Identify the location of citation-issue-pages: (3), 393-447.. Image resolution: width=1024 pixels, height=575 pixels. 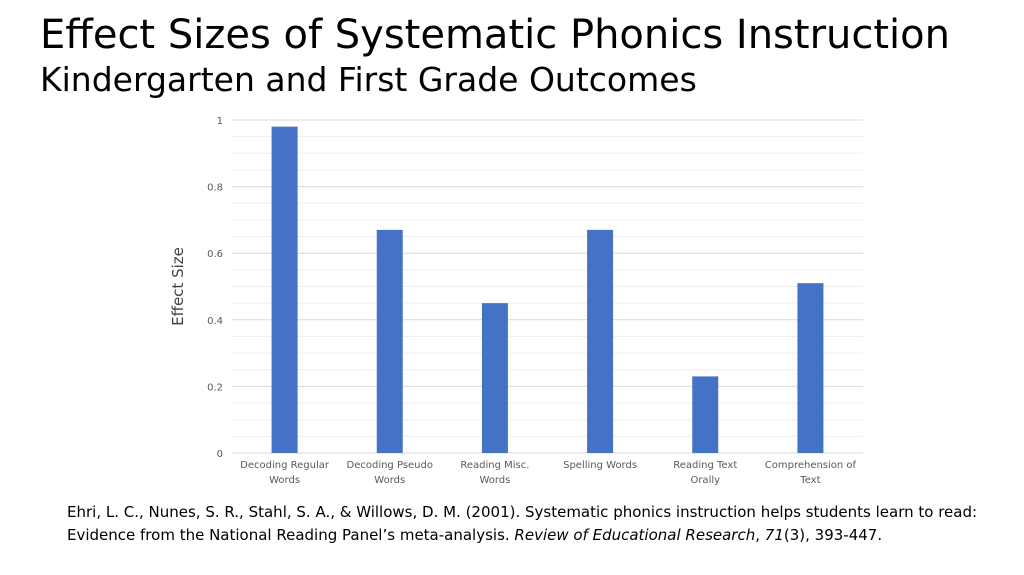
(833, 535).